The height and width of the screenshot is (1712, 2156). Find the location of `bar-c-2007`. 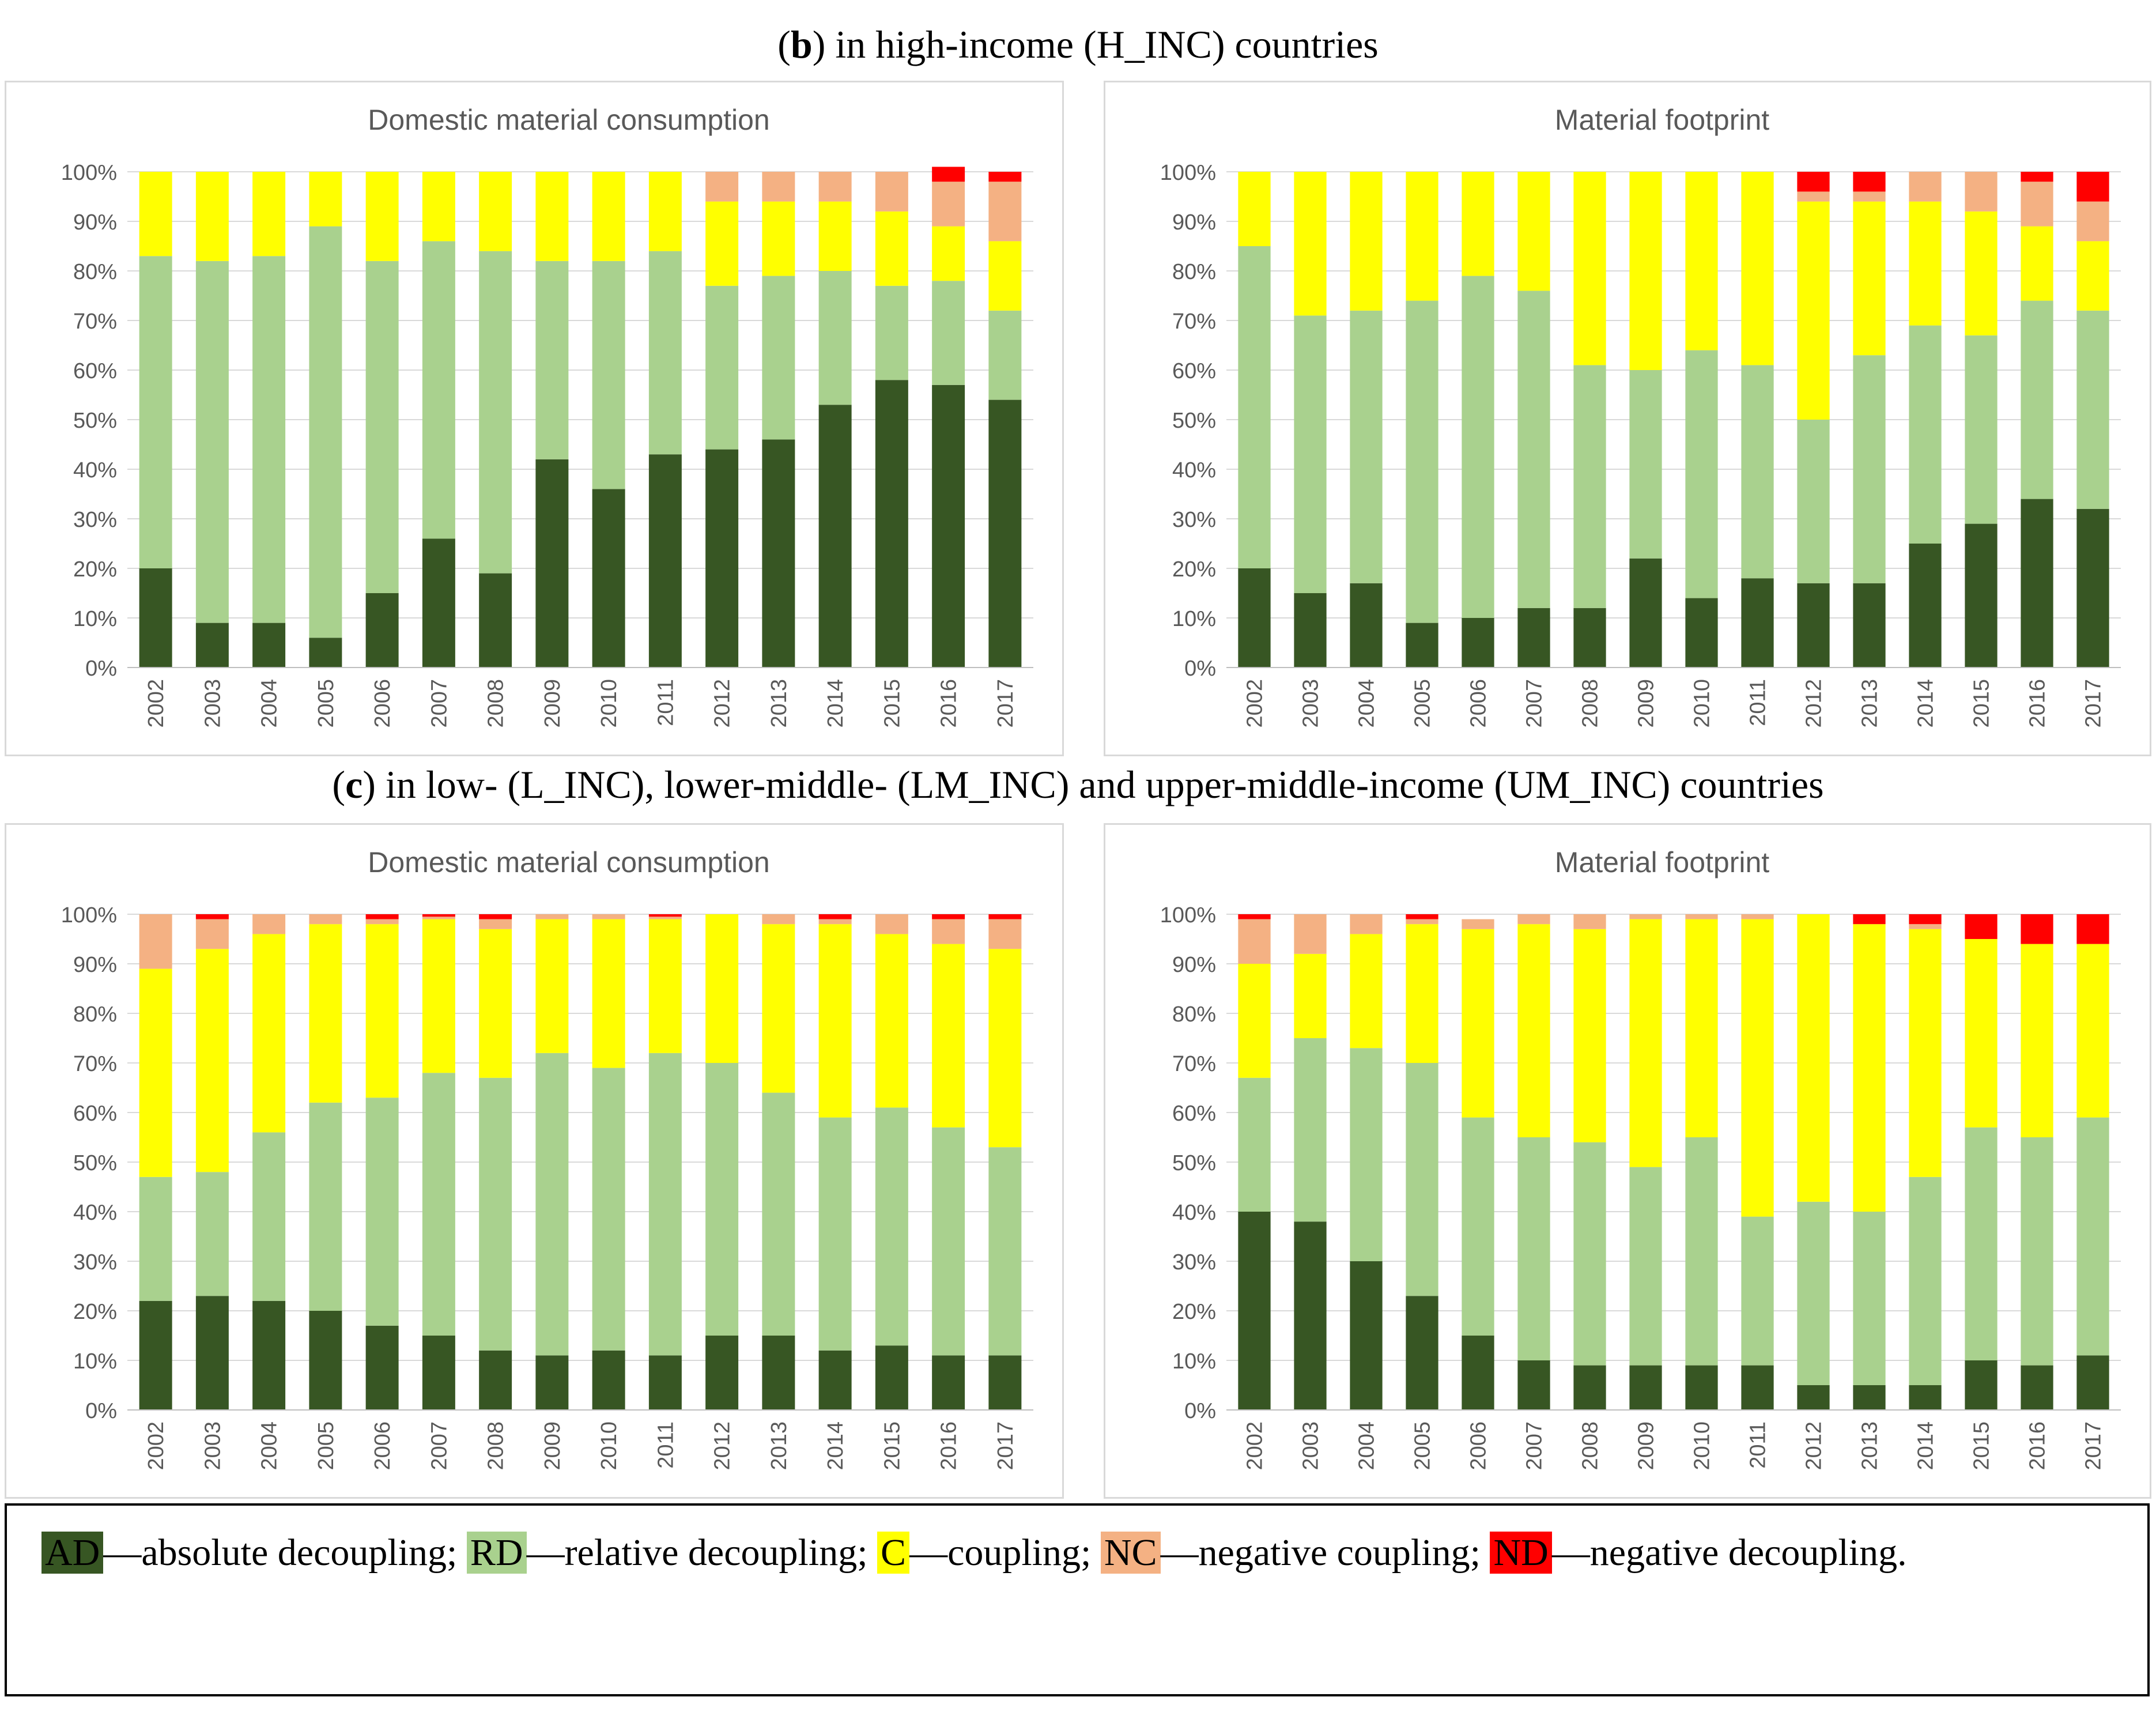

bar-c-2007 is located at coordinates (439, 996).